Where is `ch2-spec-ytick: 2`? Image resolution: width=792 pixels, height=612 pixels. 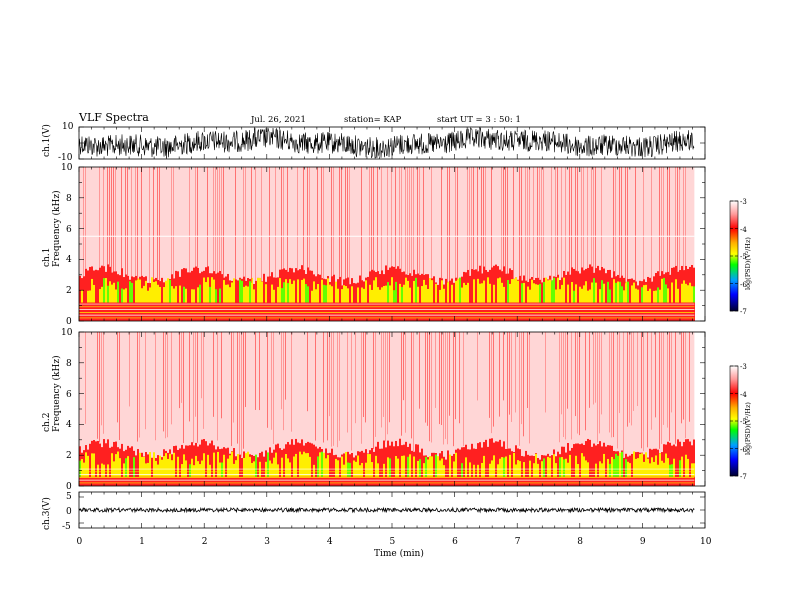 ch2-spec-ytick: 2 is located at coordinates (69, 456).